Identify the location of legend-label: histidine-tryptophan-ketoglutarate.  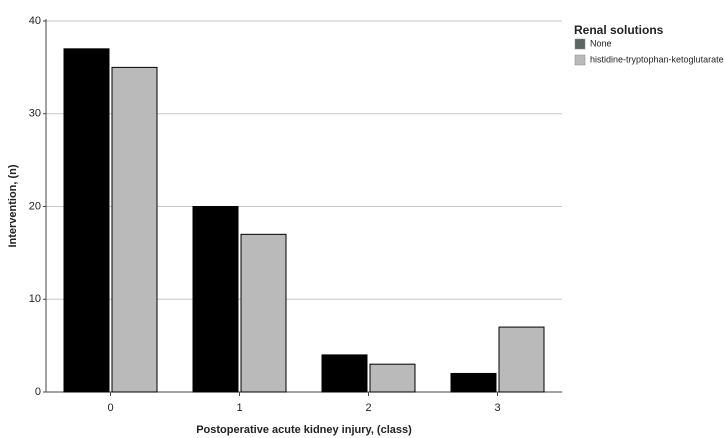
(657, 59).